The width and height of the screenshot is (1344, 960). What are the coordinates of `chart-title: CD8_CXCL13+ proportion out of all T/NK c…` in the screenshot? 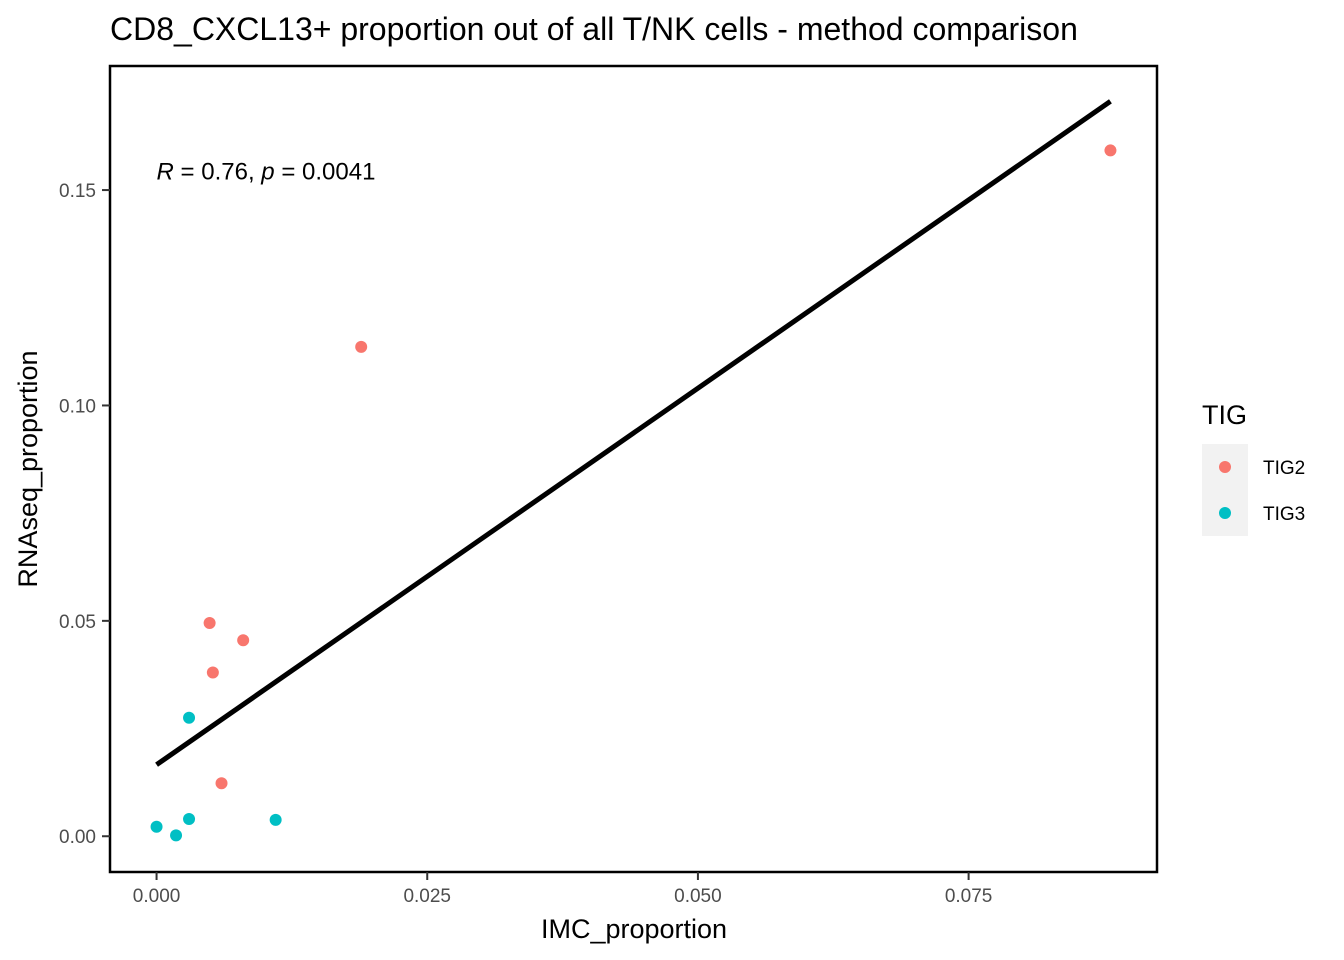 It's located at (594, 29).